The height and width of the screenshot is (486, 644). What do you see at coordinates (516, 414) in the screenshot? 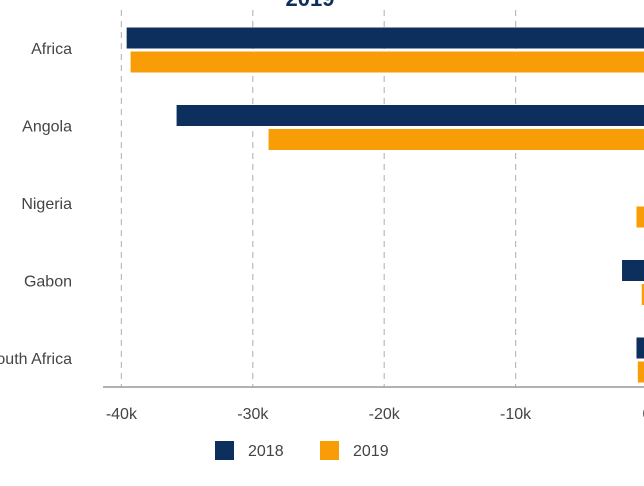
I see `x-tick-label: -10k` at bounding box center [516, 414].